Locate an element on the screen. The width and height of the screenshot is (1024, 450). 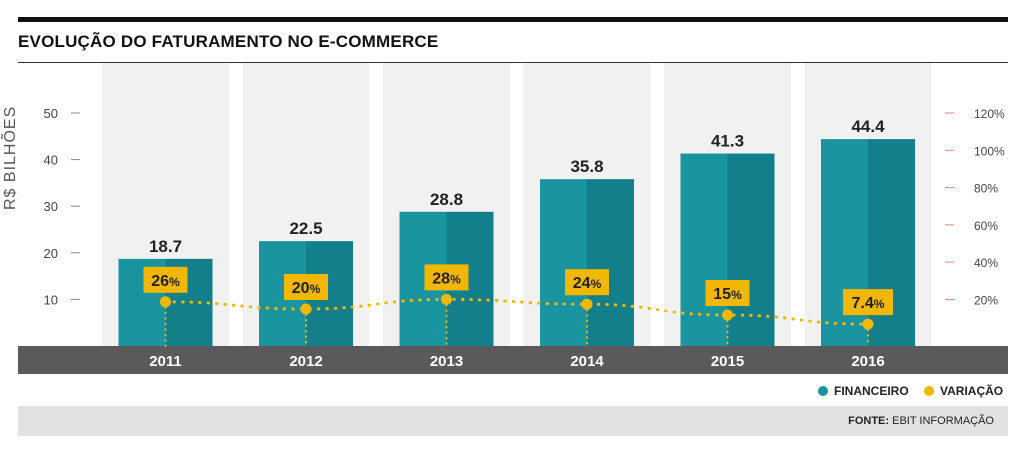
x-tick-label-2012: 2012 is located at coordinates (305, 361).